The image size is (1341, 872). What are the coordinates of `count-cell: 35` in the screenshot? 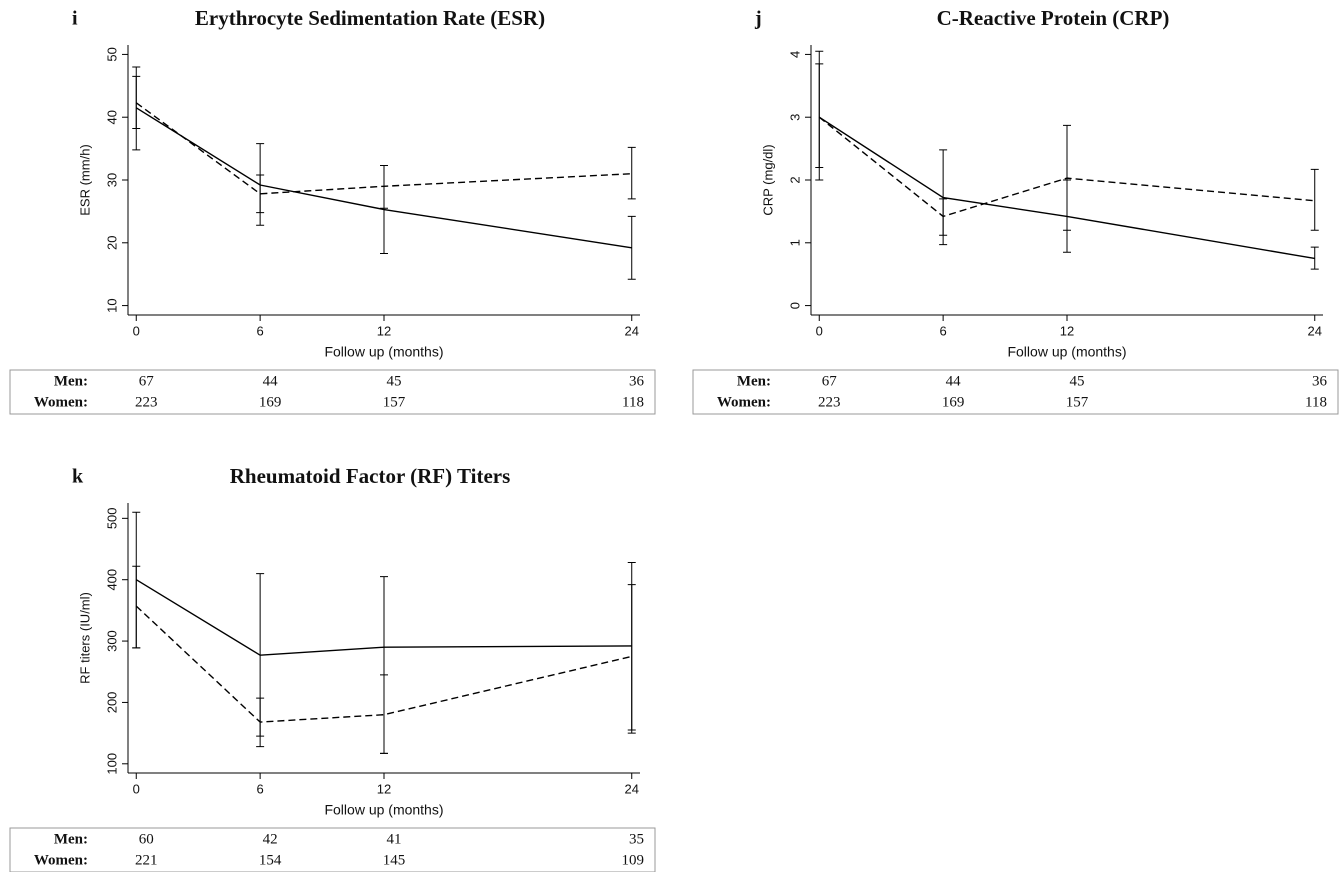 It's located at (636, 839).